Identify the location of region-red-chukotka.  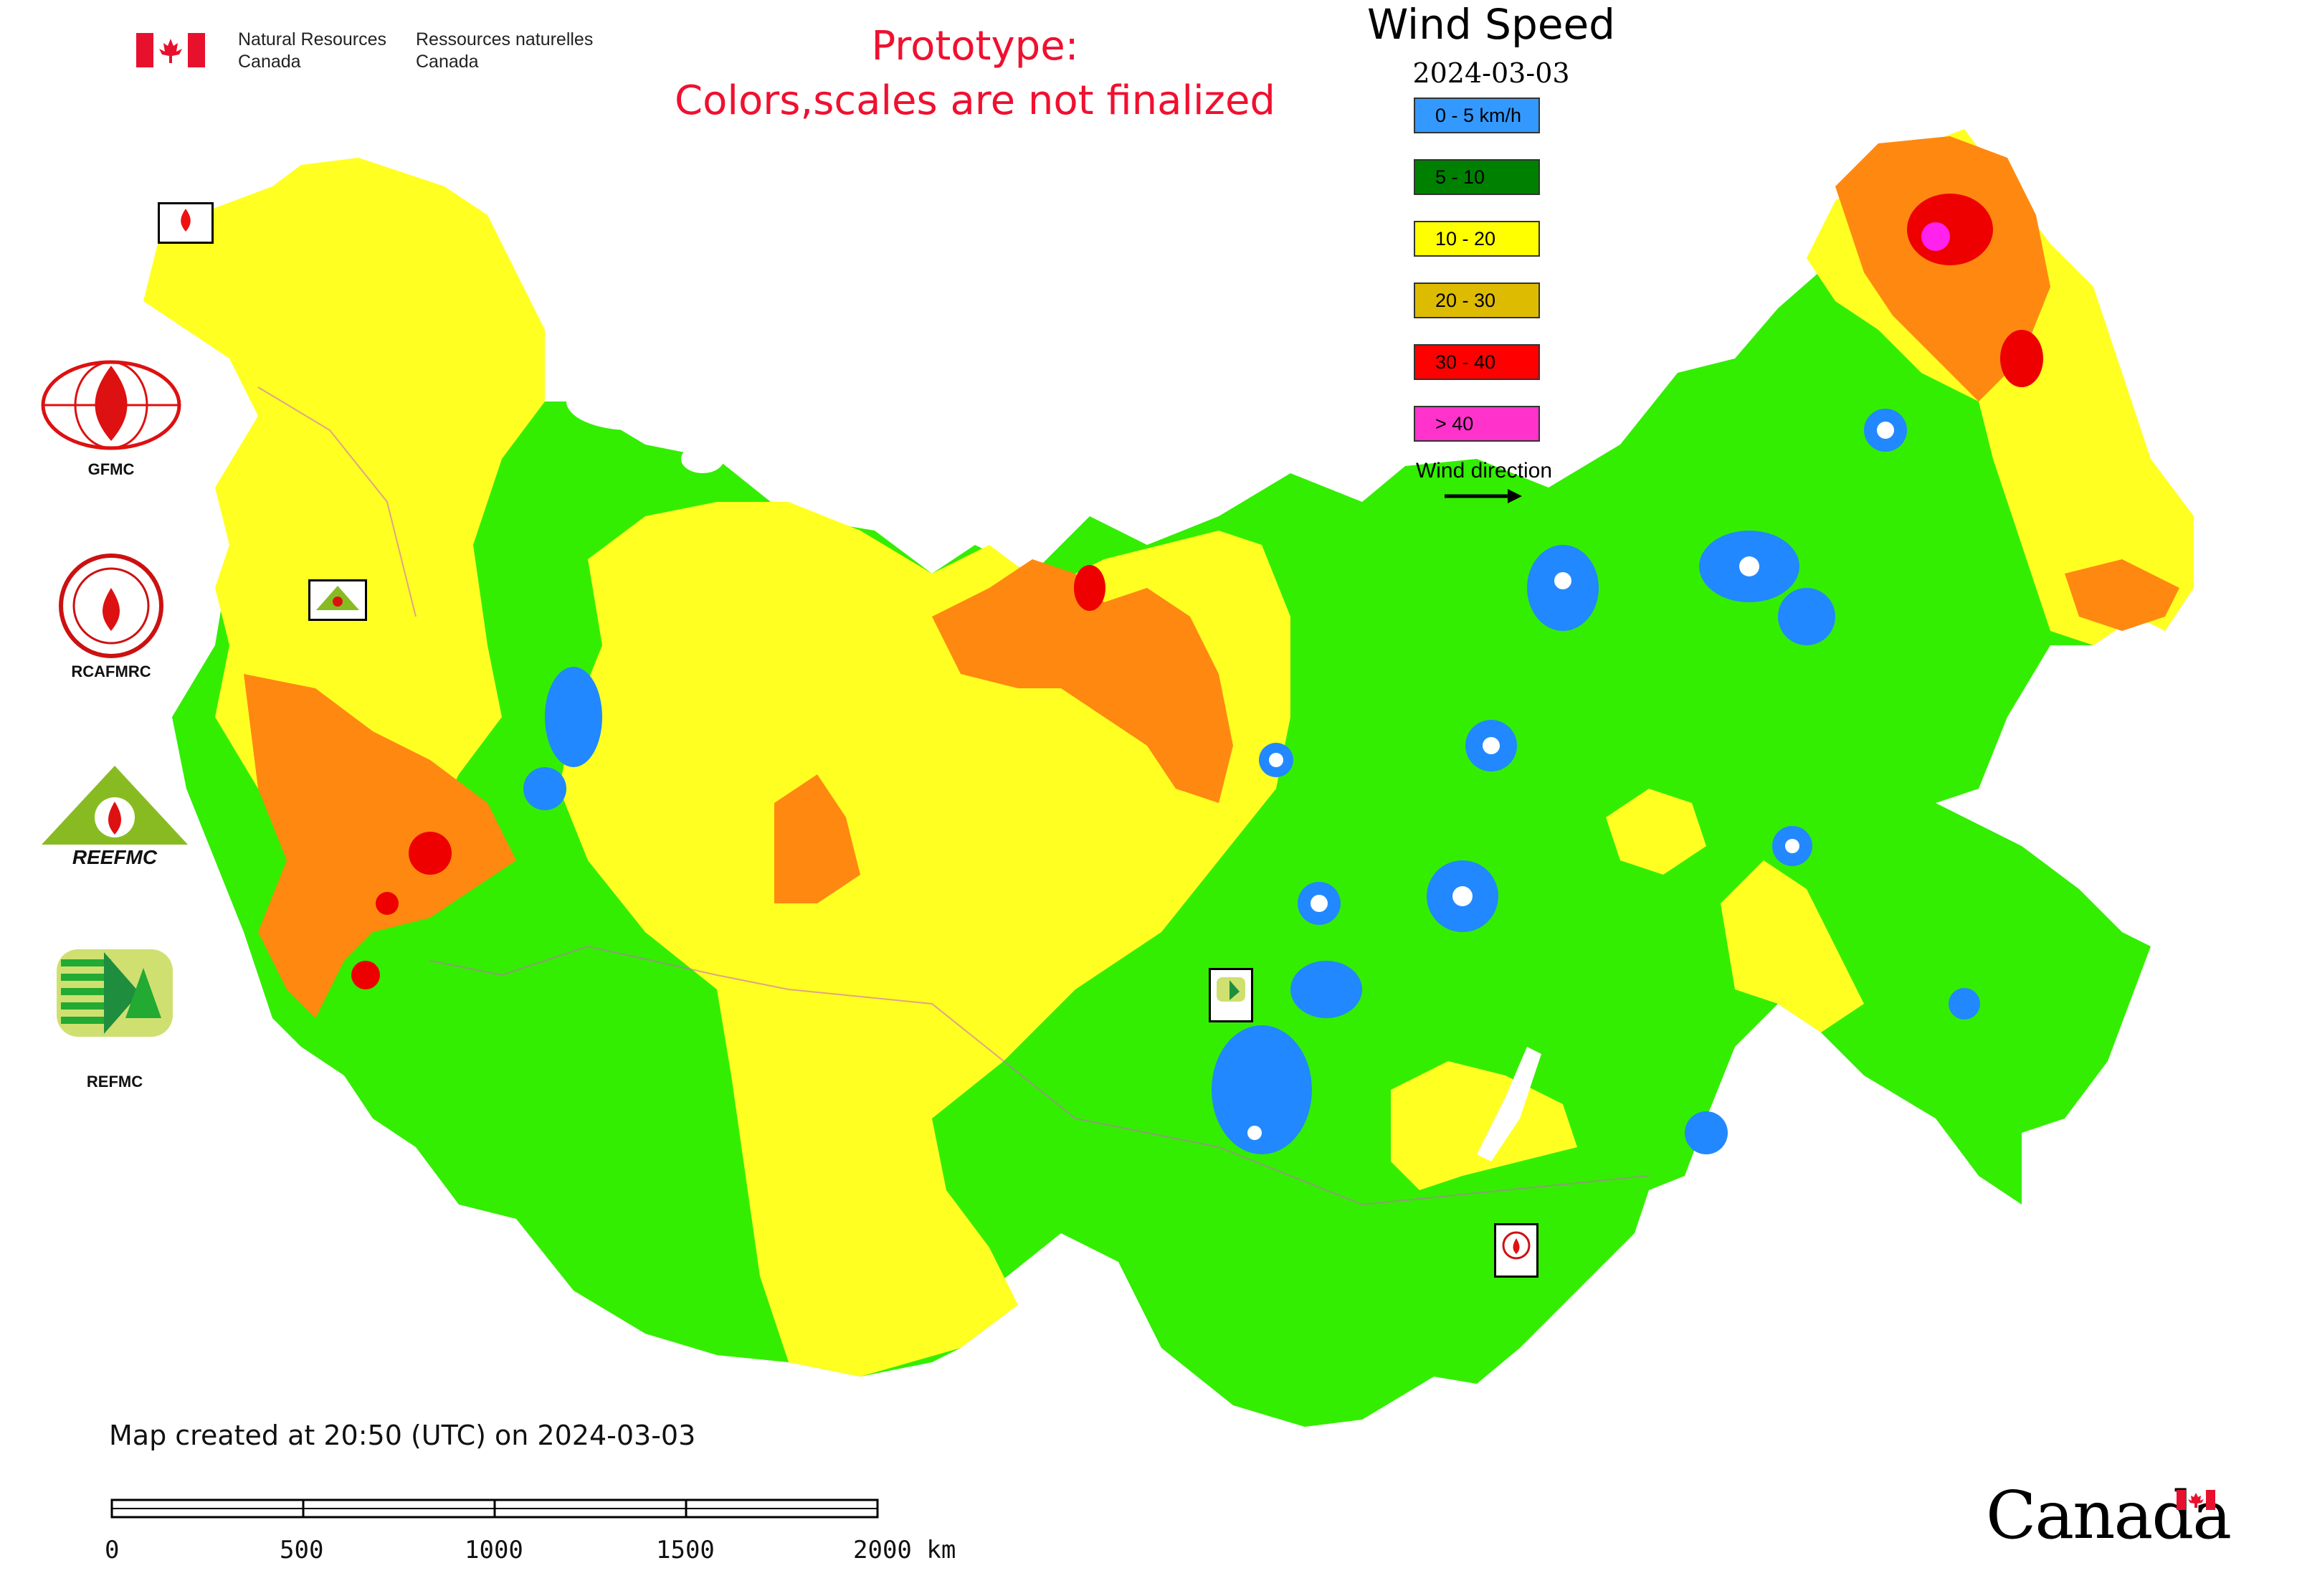
(1950, 229).